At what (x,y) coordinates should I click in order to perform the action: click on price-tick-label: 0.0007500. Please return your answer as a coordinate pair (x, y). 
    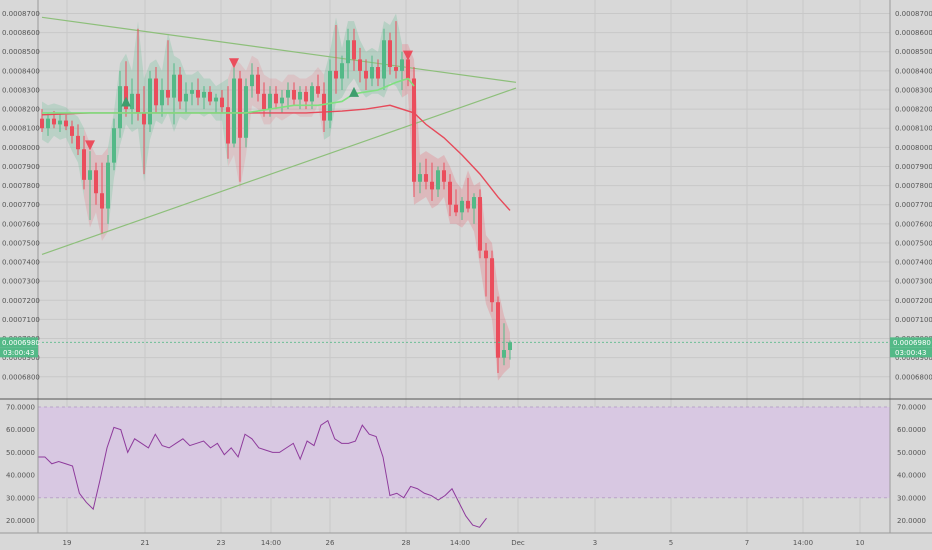
    Looking at the image, I should click on (913, 243).